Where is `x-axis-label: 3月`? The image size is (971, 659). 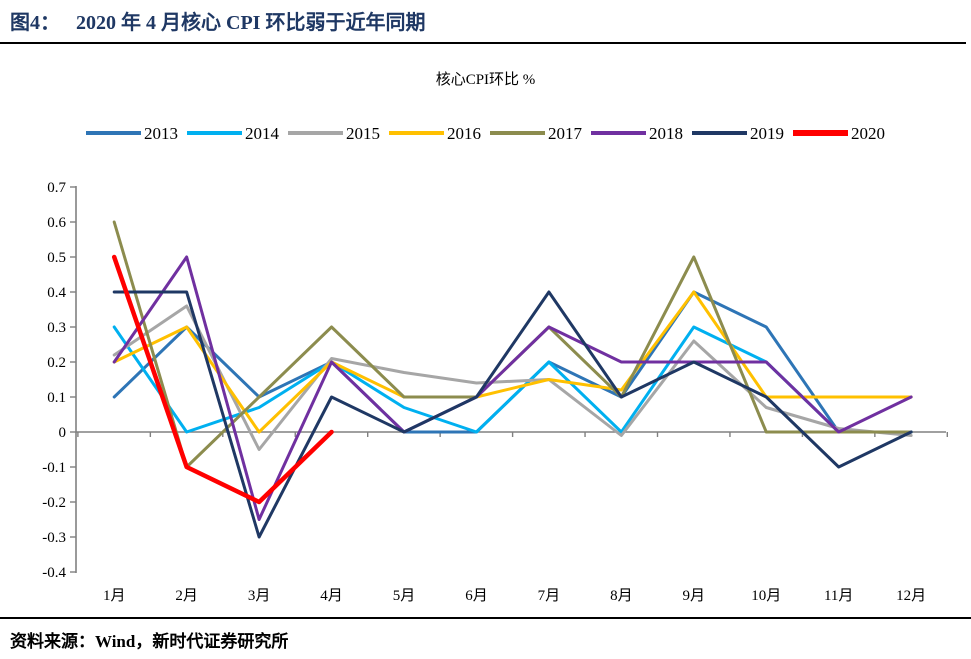
x-axis-label: 3月 is located at coordinates (259, 596).